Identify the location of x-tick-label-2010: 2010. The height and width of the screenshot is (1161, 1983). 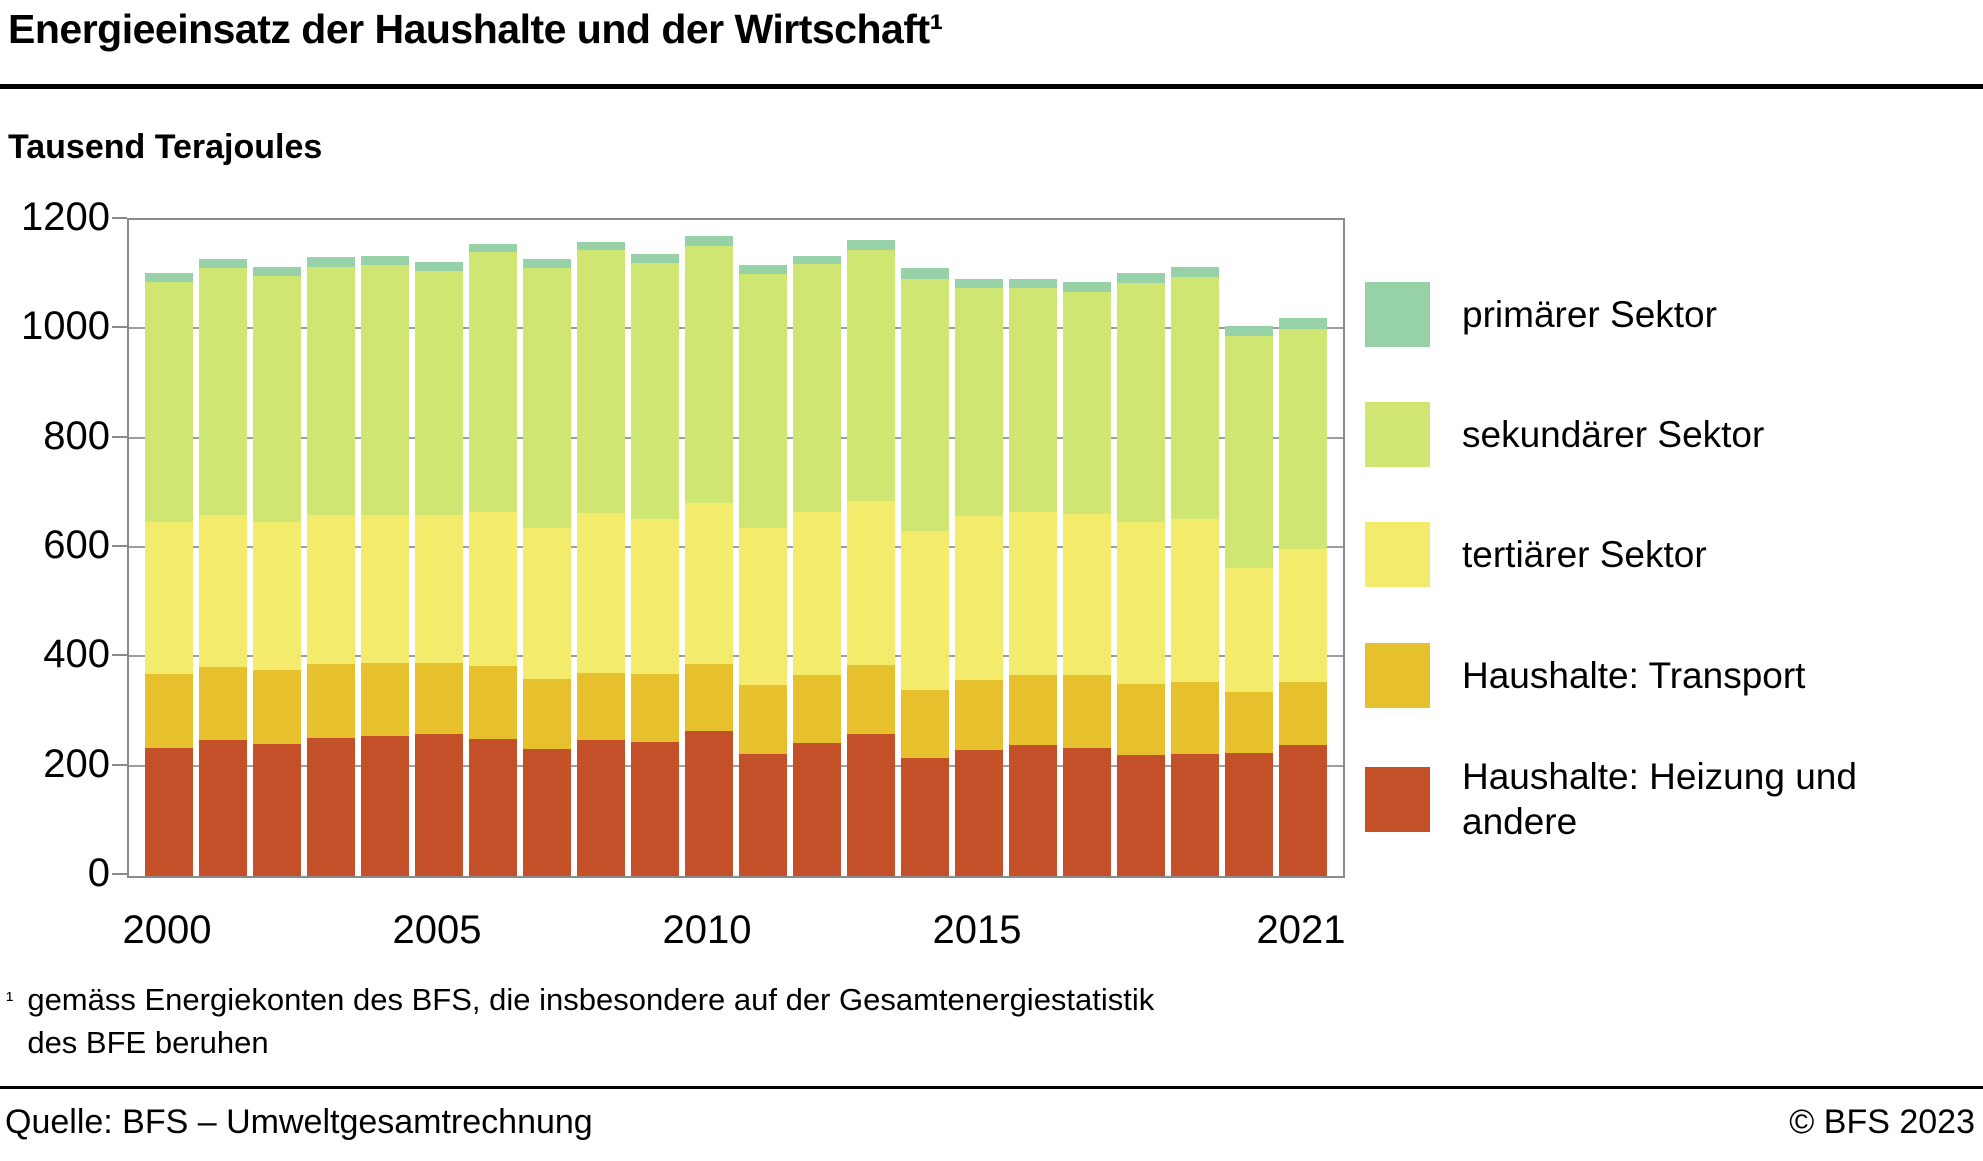
(707, 930).